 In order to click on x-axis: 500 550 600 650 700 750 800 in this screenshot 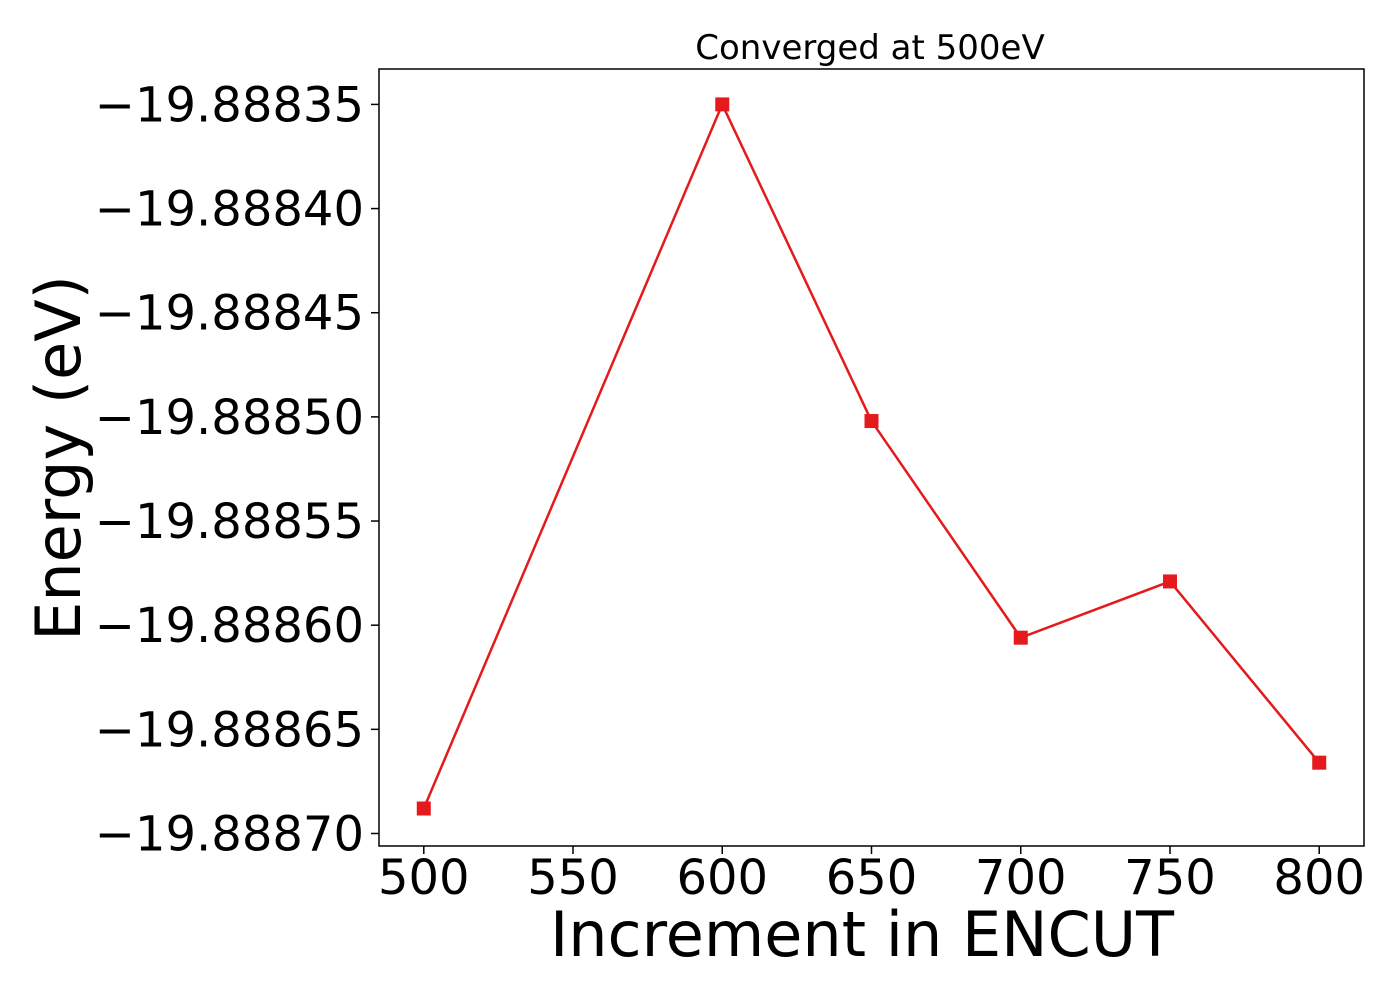, I will do `click(871, 876)`.